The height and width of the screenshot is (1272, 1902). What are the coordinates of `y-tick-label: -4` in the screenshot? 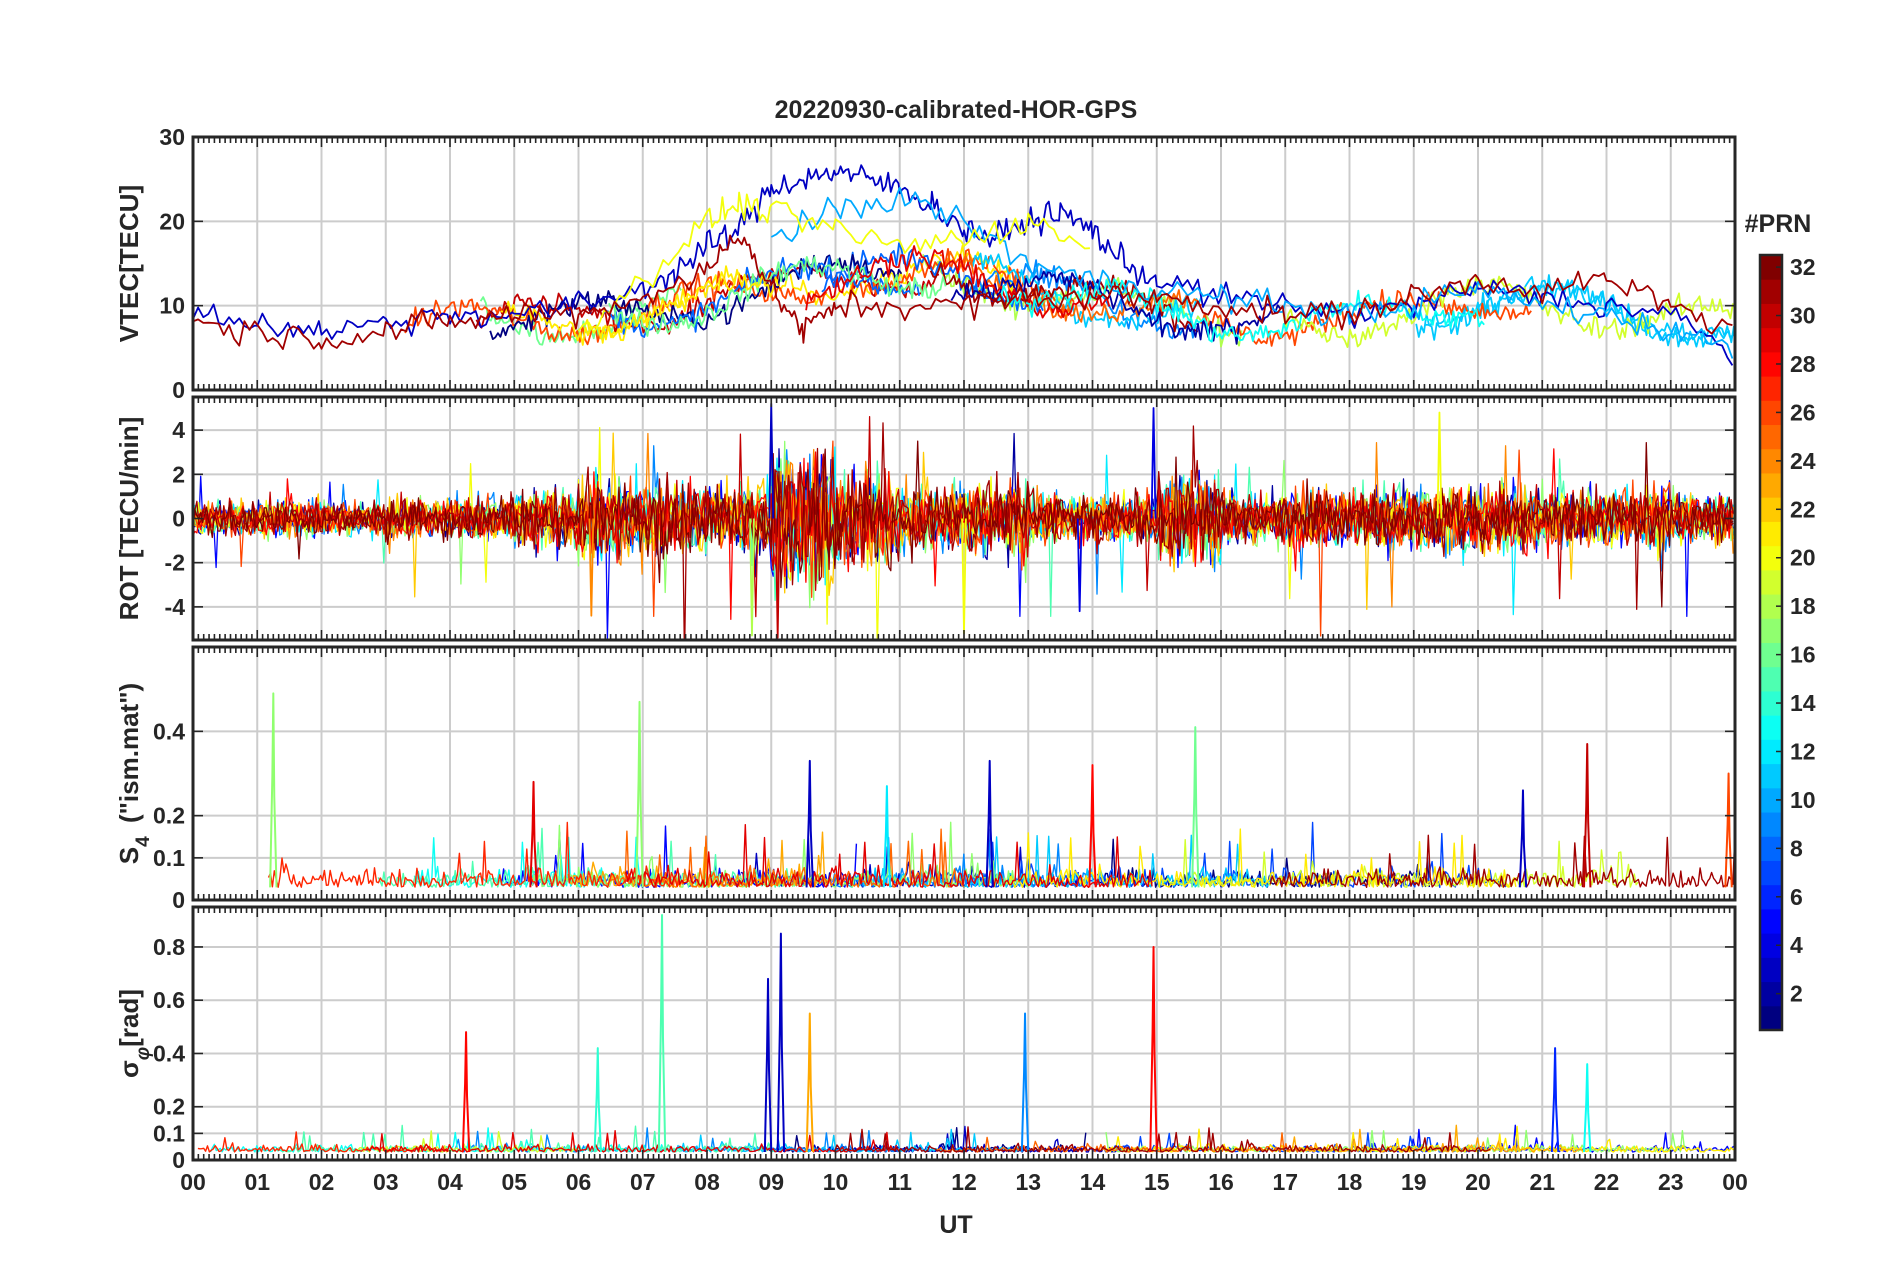 It's located at (175, 607).